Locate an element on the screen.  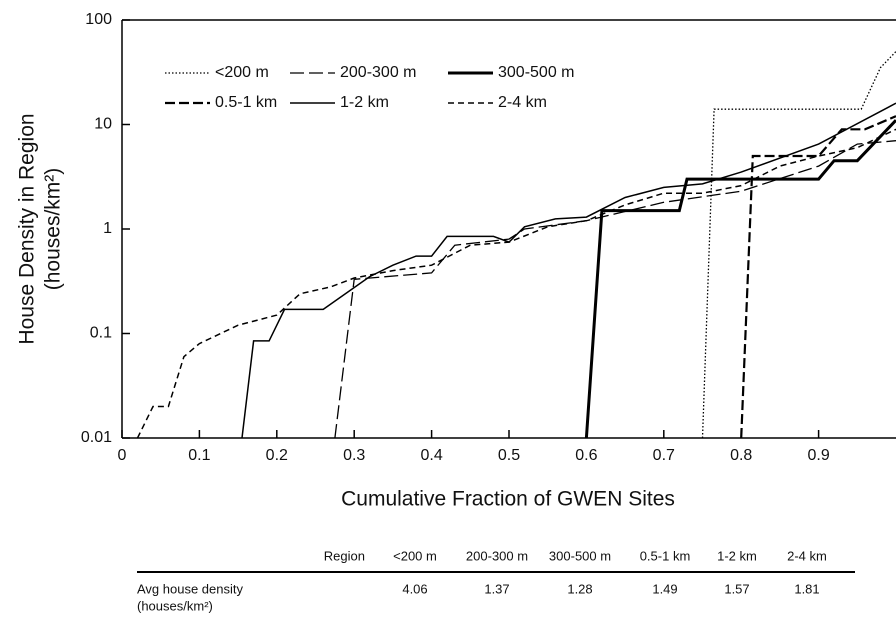
legend-label: <200 m is located at coordinates (242, 72).